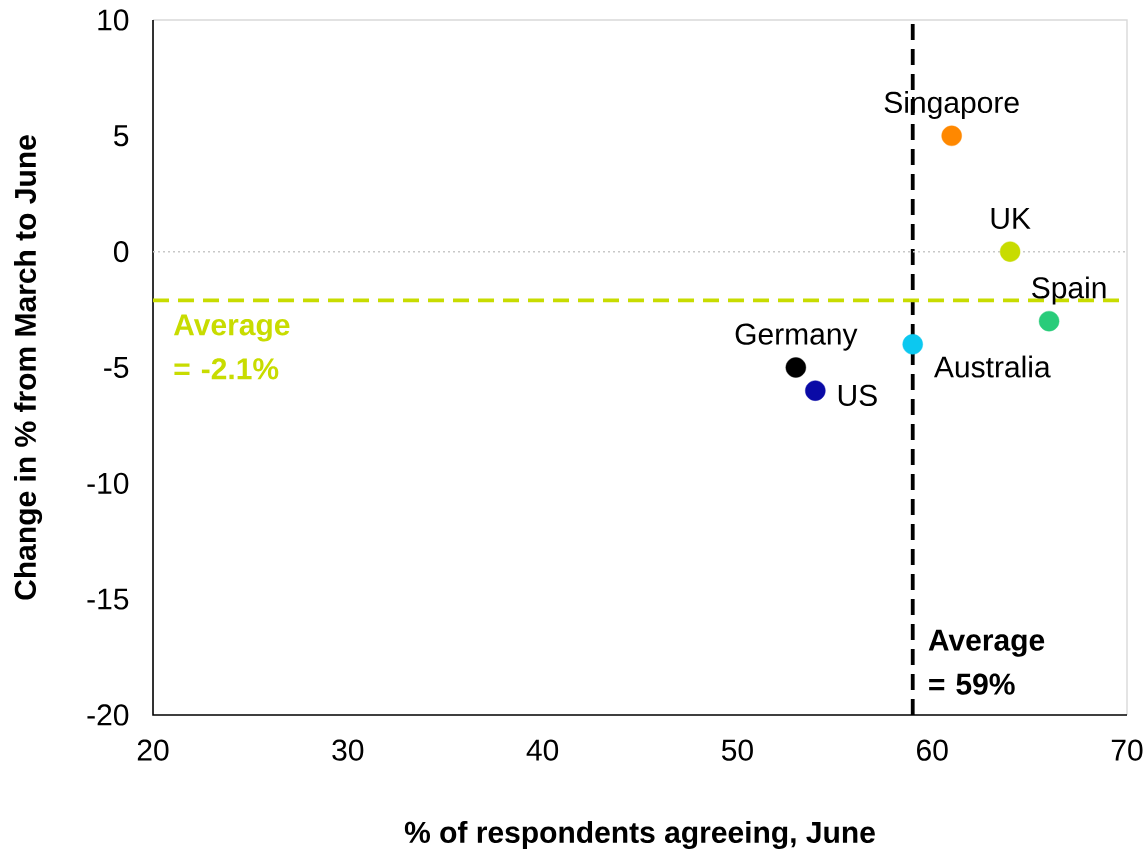  I want to click on y-tick-label: 0, so click(121, 252).